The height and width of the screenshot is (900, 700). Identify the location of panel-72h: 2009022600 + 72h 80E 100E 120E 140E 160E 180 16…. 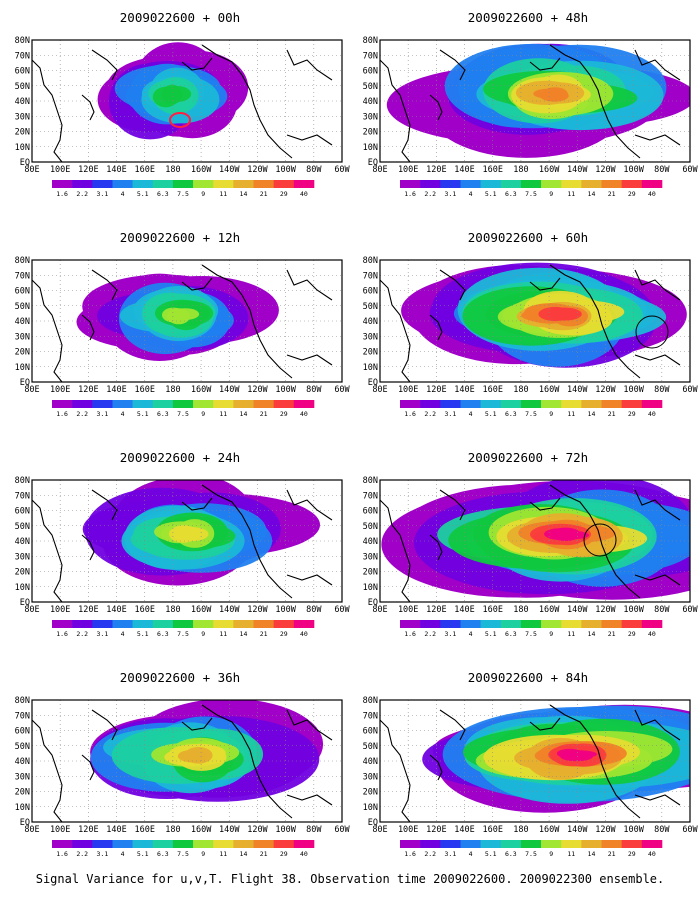
(528, 550).